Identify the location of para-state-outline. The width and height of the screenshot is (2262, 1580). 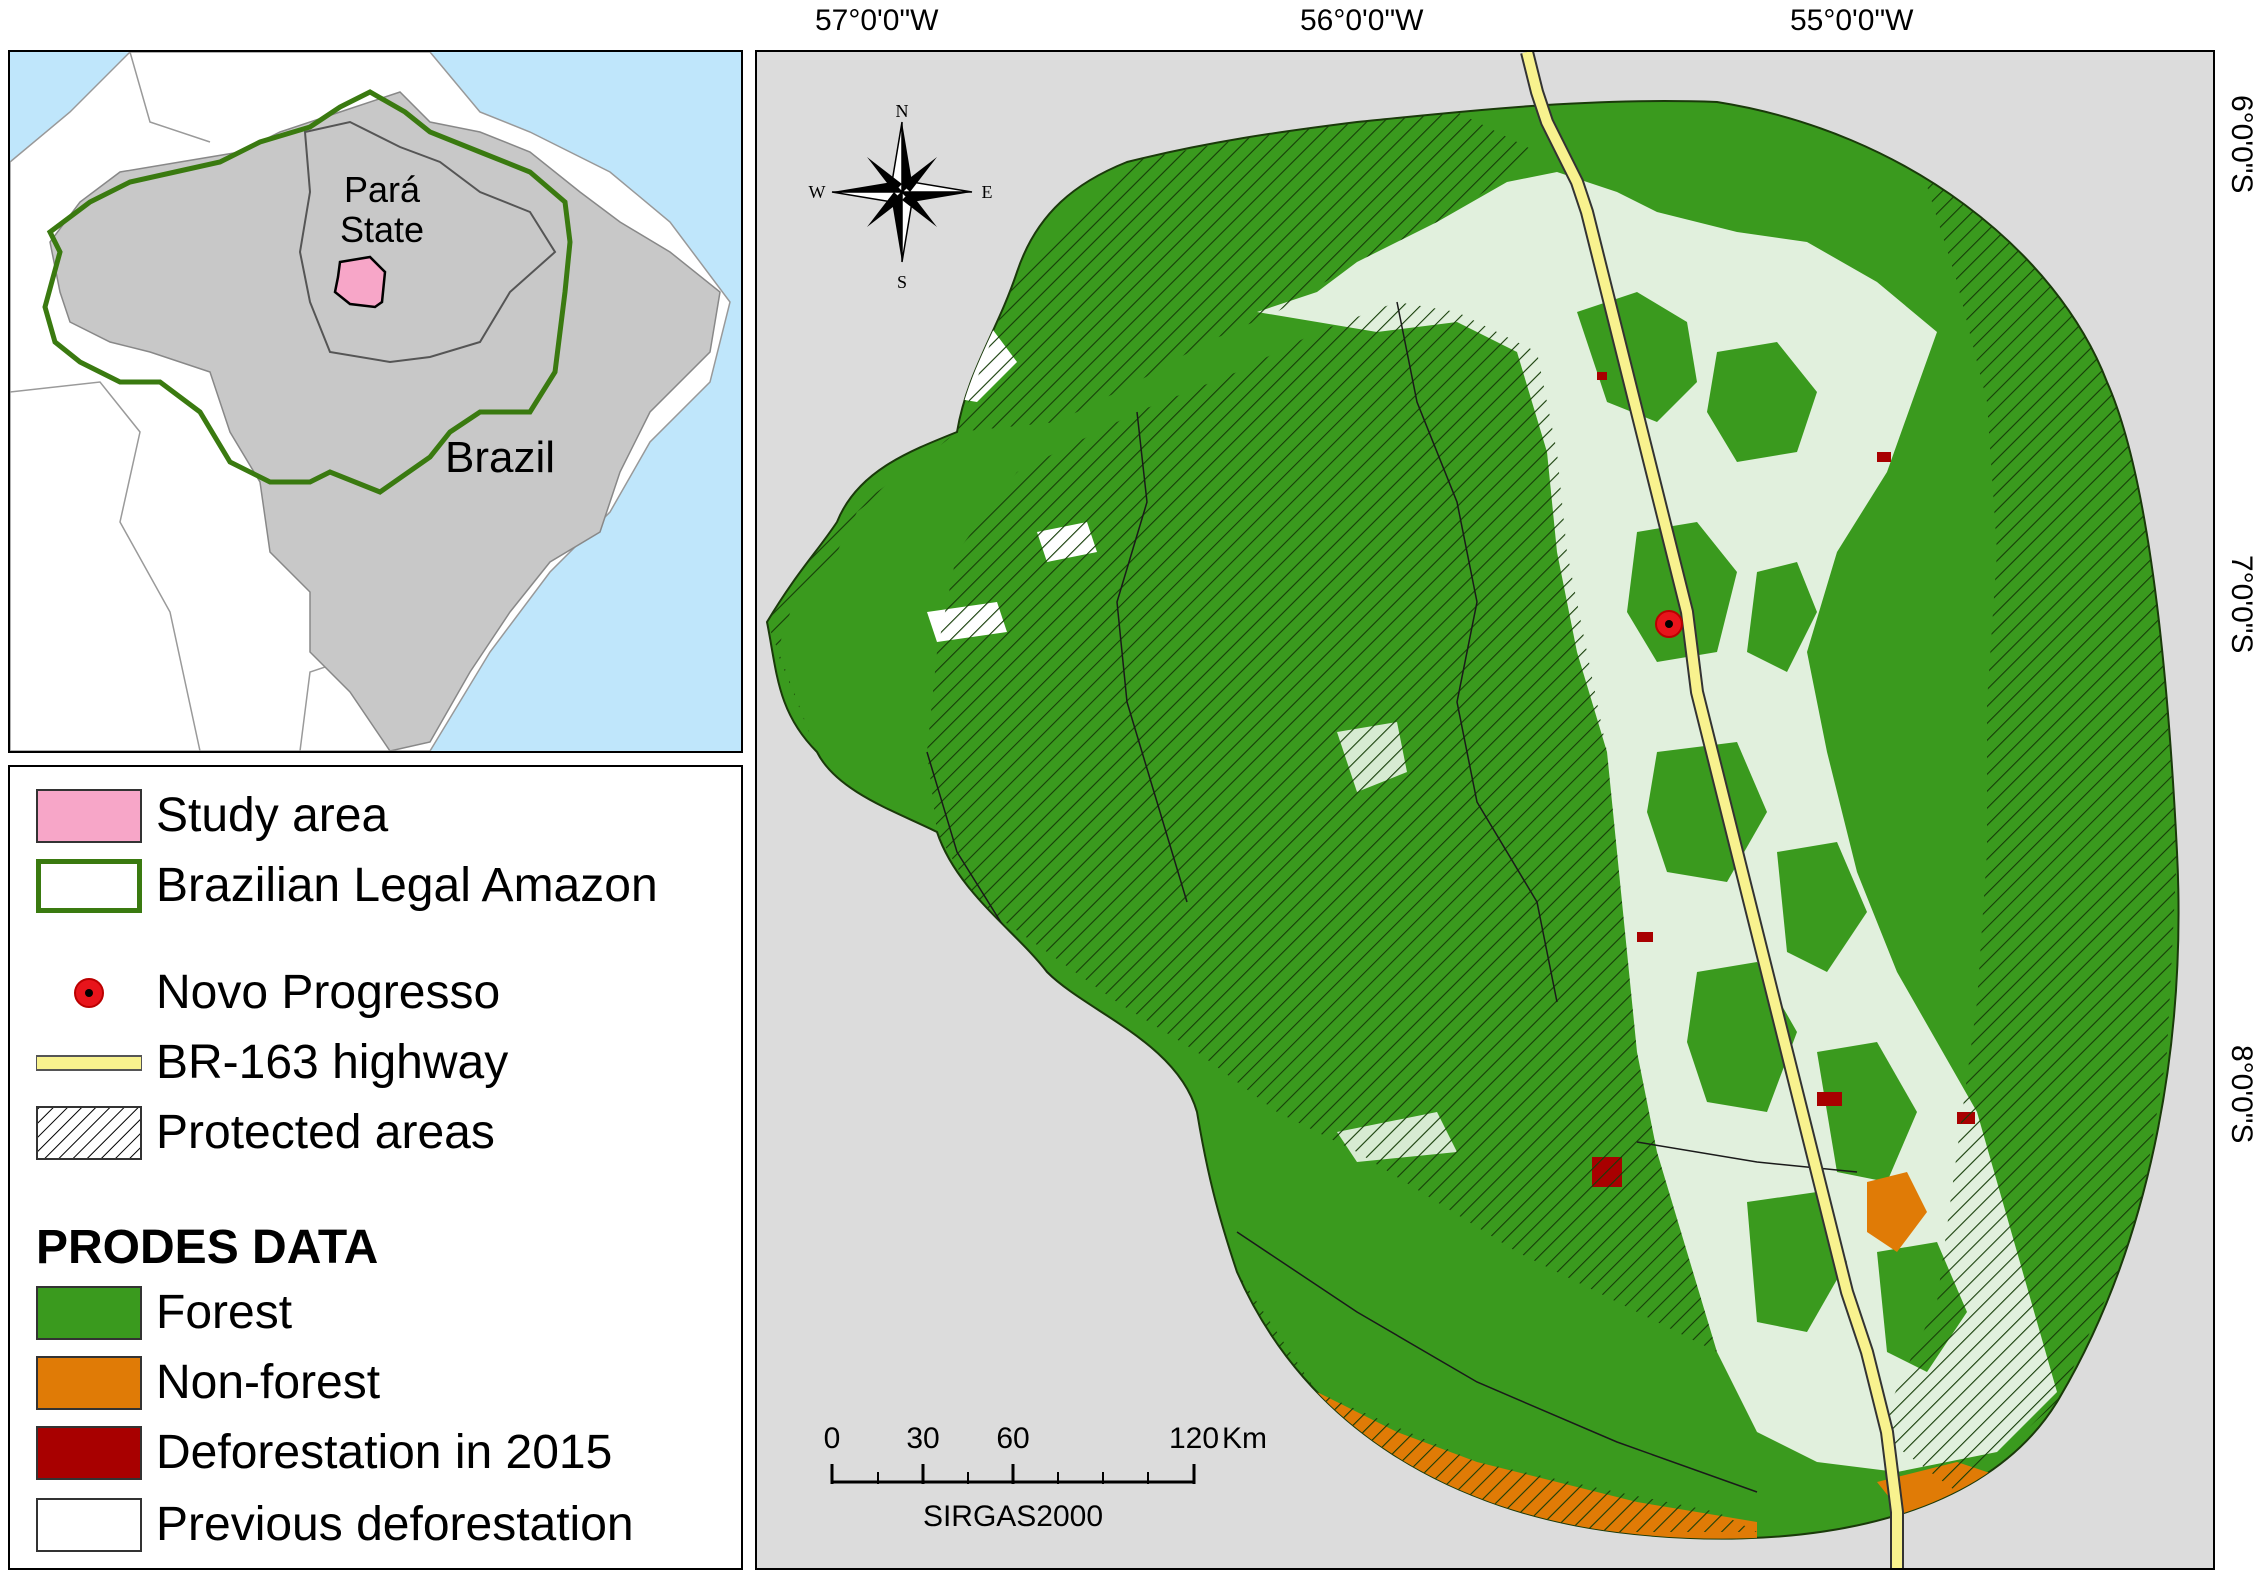
(427, 242).